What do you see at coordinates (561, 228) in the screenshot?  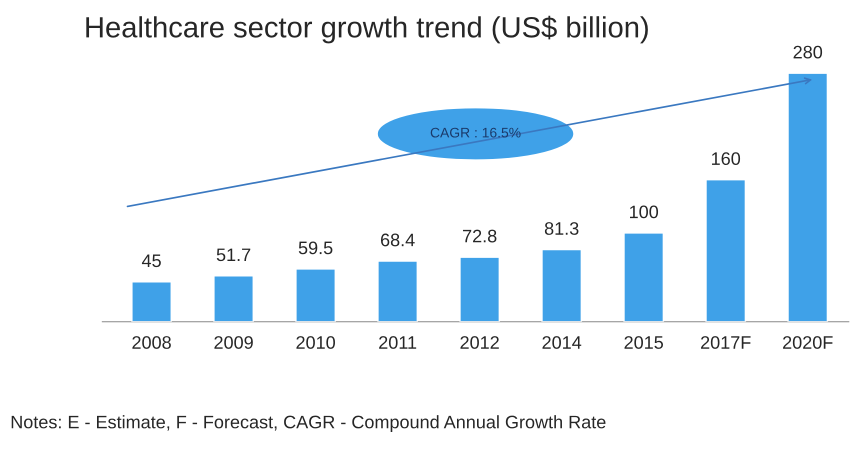 I see `data-label: 81.3` at bounding box center [561, 228].